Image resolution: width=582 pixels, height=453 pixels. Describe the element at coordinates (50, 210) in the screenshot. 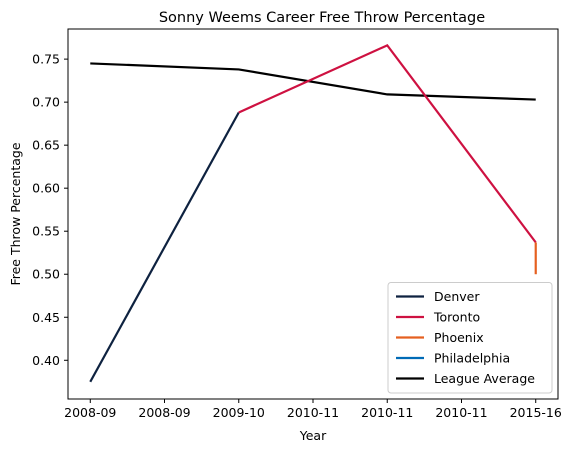

I see `y-axis: 0.40 0.45 0.50 0.55 0.60 0.65 0.70 0.75` at that location.